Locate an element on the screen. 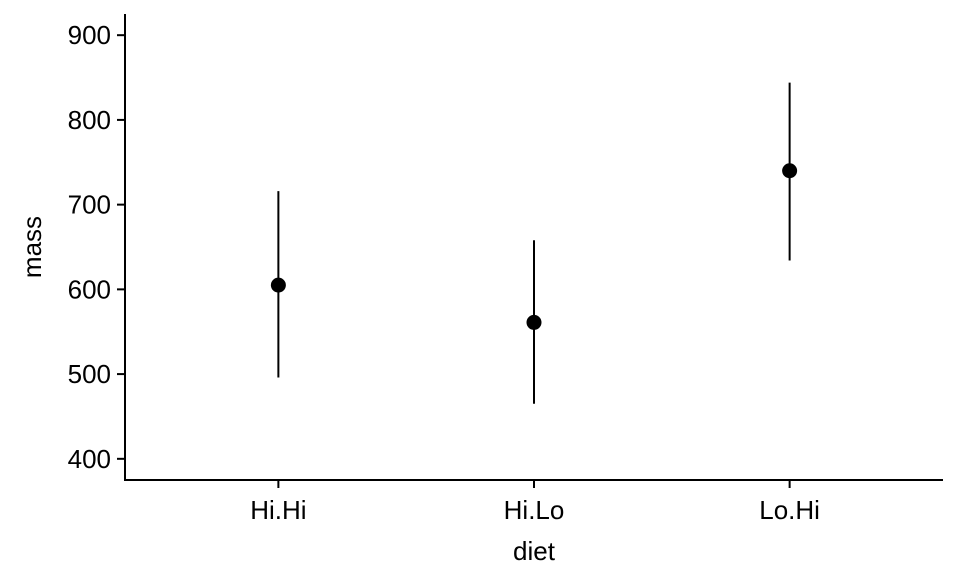 This screenshot has height=576, width=960. x-axis-title: diet is located at coordinates (534, 551).